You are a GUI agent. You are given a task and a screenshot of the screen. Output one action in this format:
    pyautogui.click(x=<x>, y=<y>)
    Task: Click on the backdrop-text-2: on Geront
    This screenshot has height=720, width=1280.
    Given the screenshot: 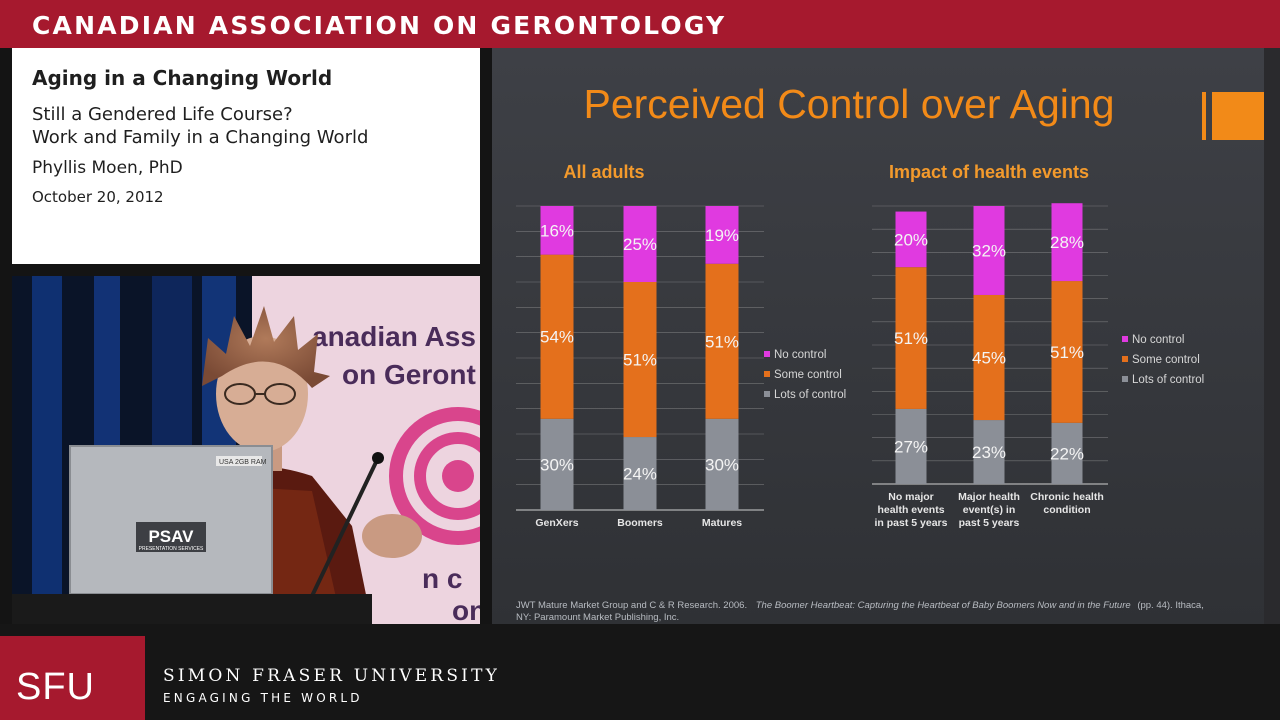 What is the action you would take?
    pyautogui.click(x=409, y=374)
    